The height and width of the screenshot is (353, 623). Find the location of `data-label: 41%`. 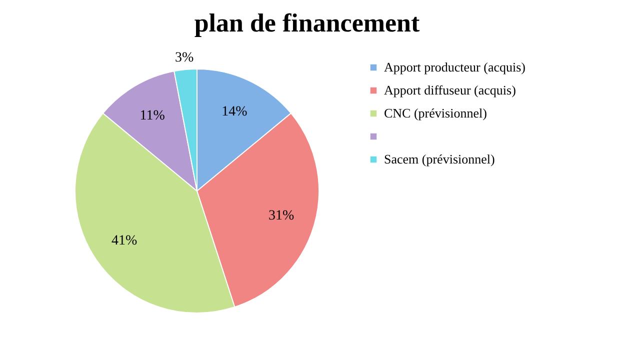

data-label: 41% is located at coordinates (125, 240).